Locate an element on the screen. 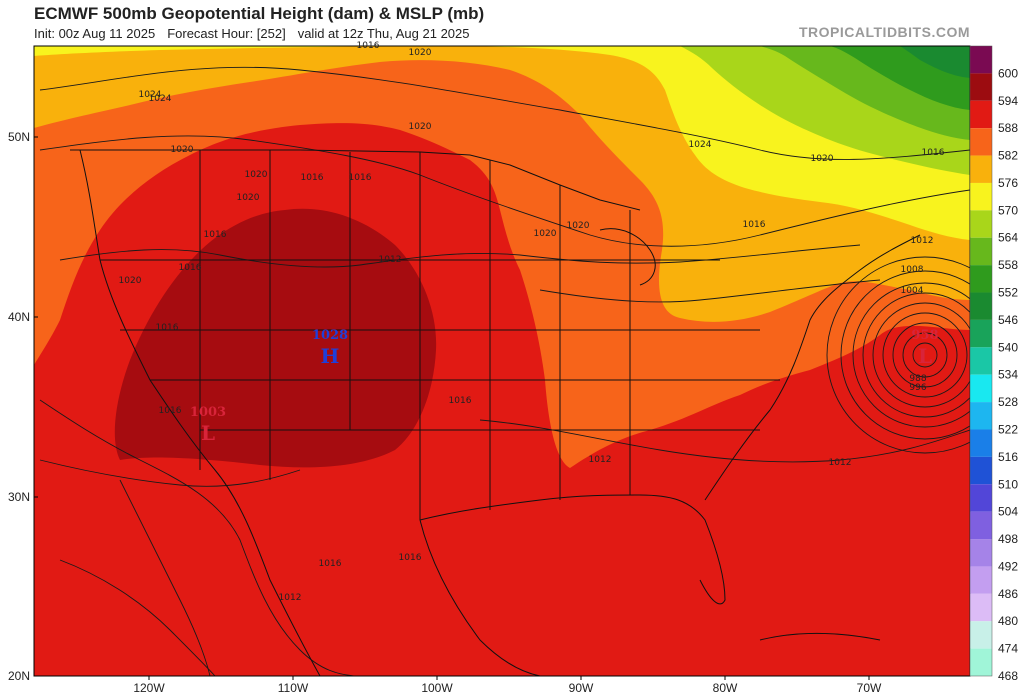  colorbar-label: 576 is located at coordinates (1008, 183).